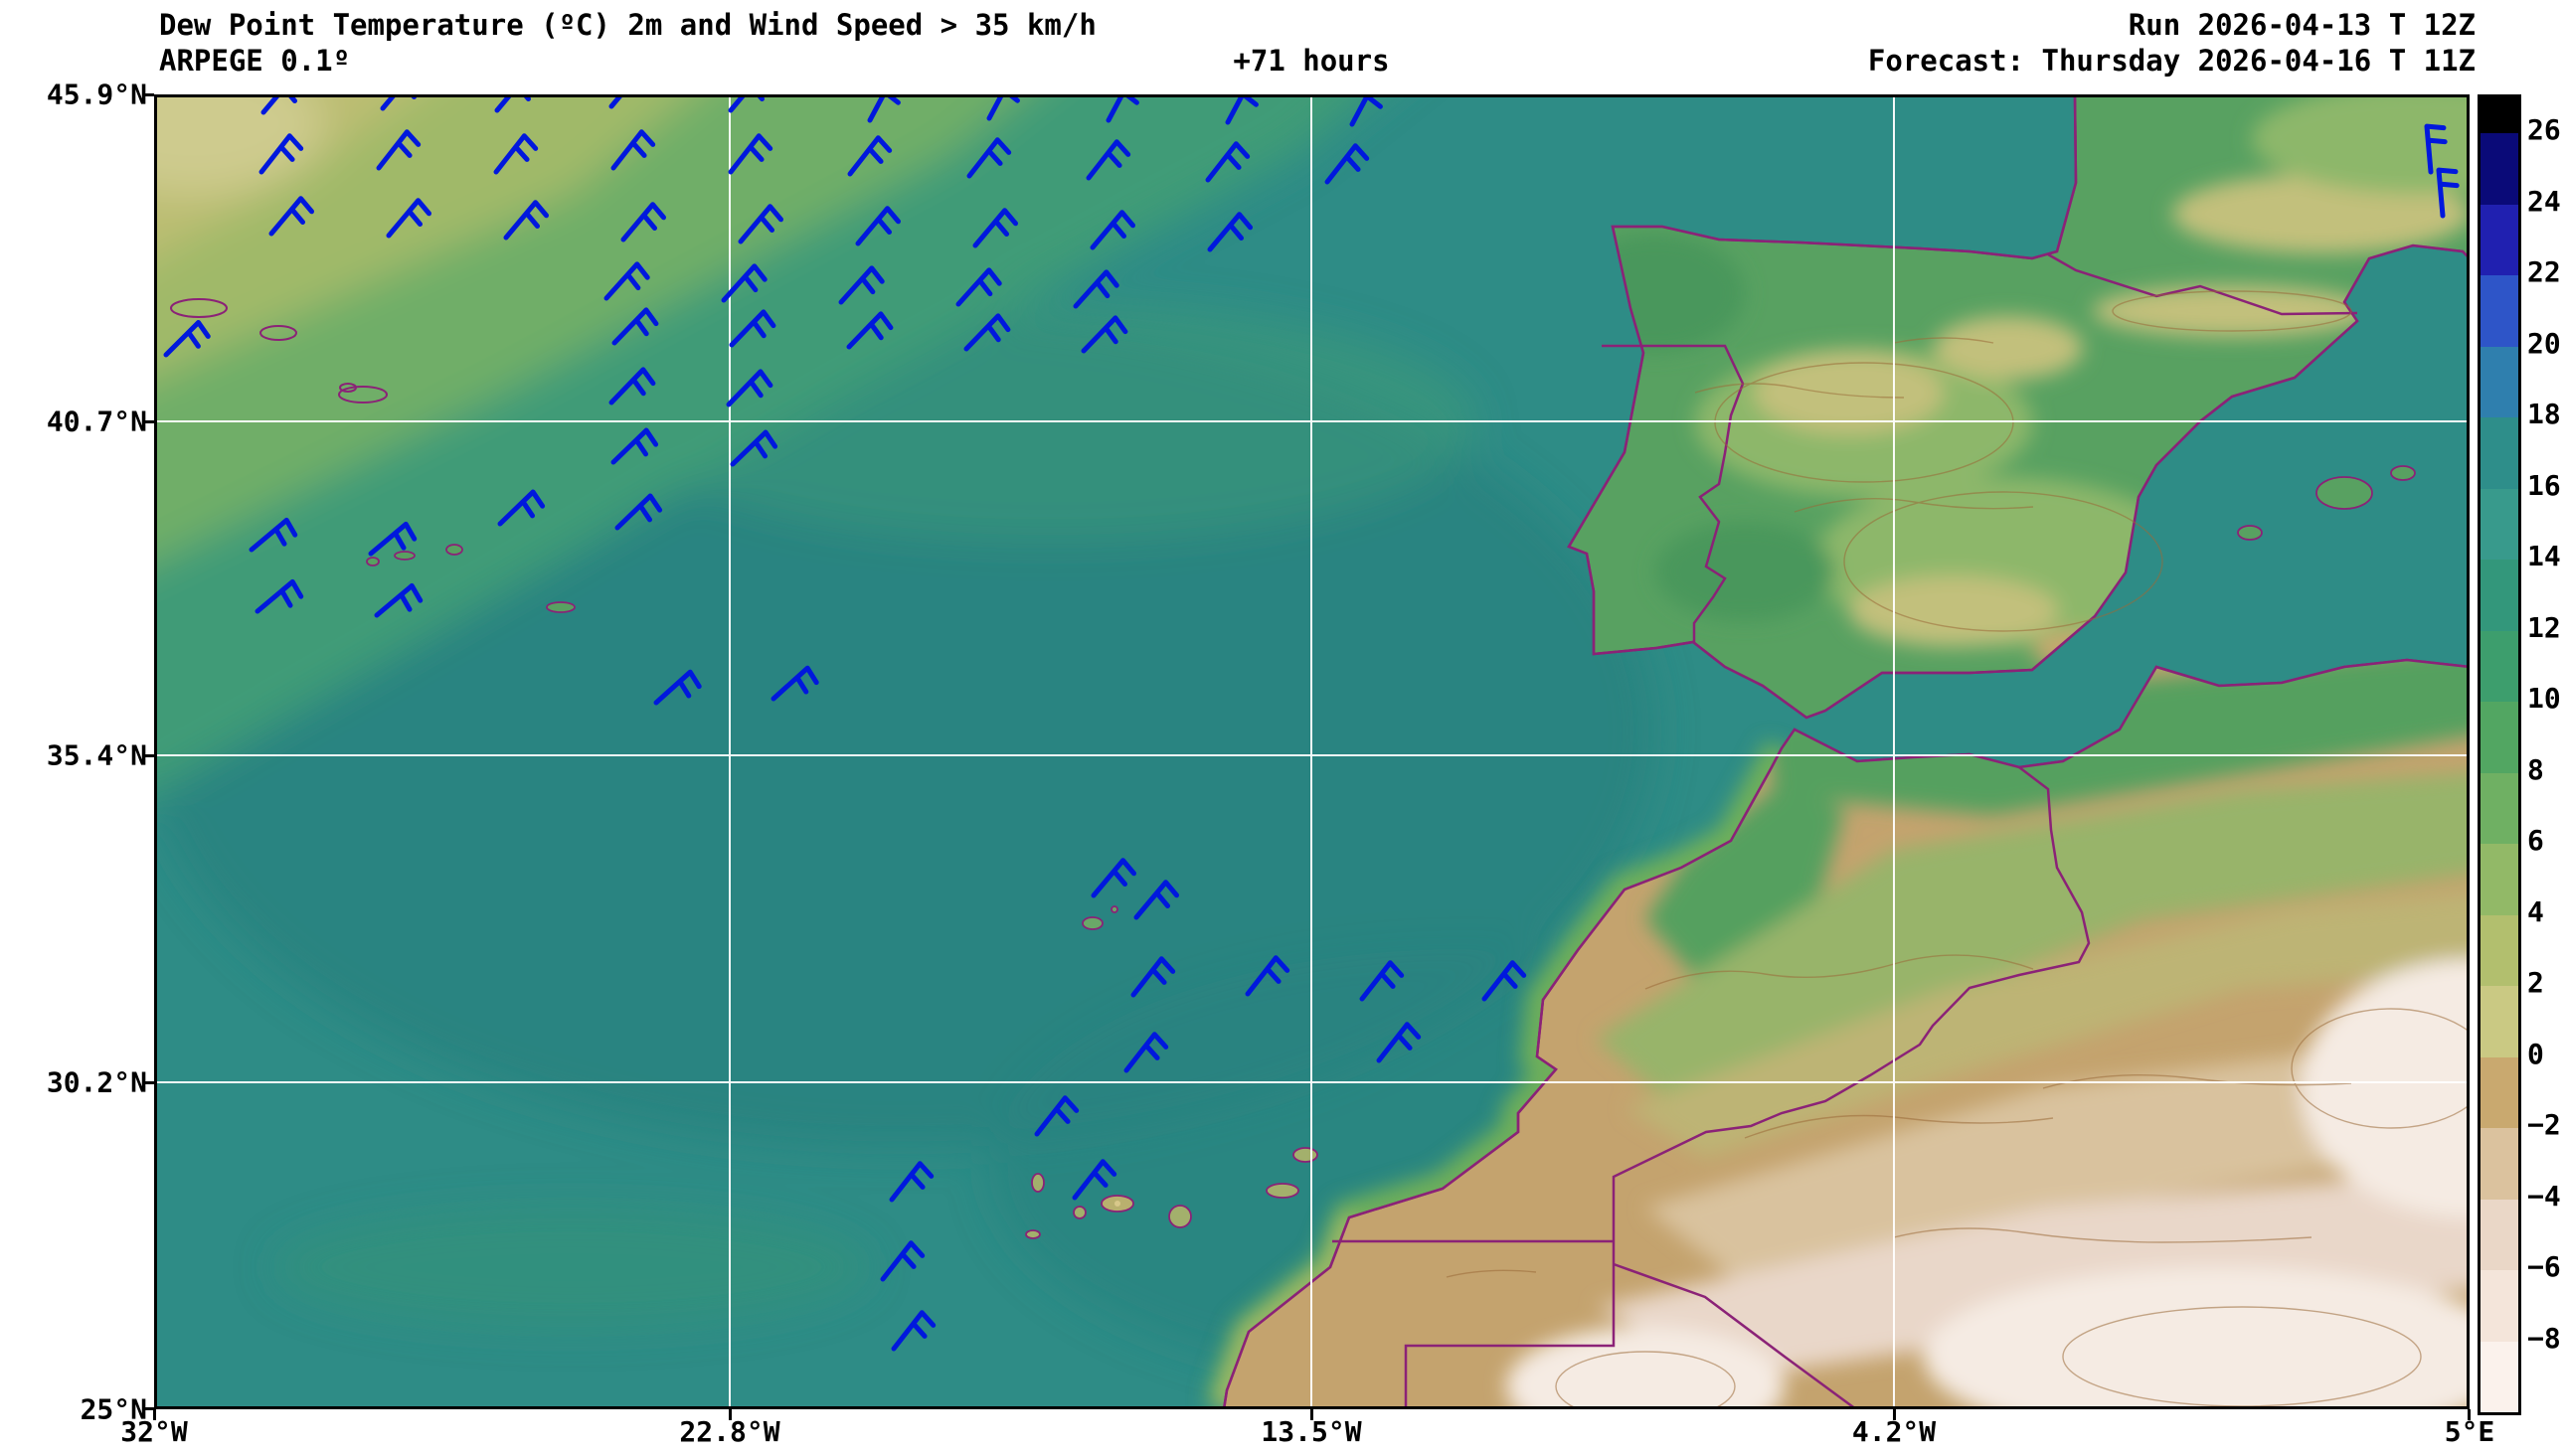 The width and height of the screenshot is (2567, 1456). I want to click on forecast-valid: Forecast: Thursday 2026-04-16 T 11Z, so click(2171, 61).